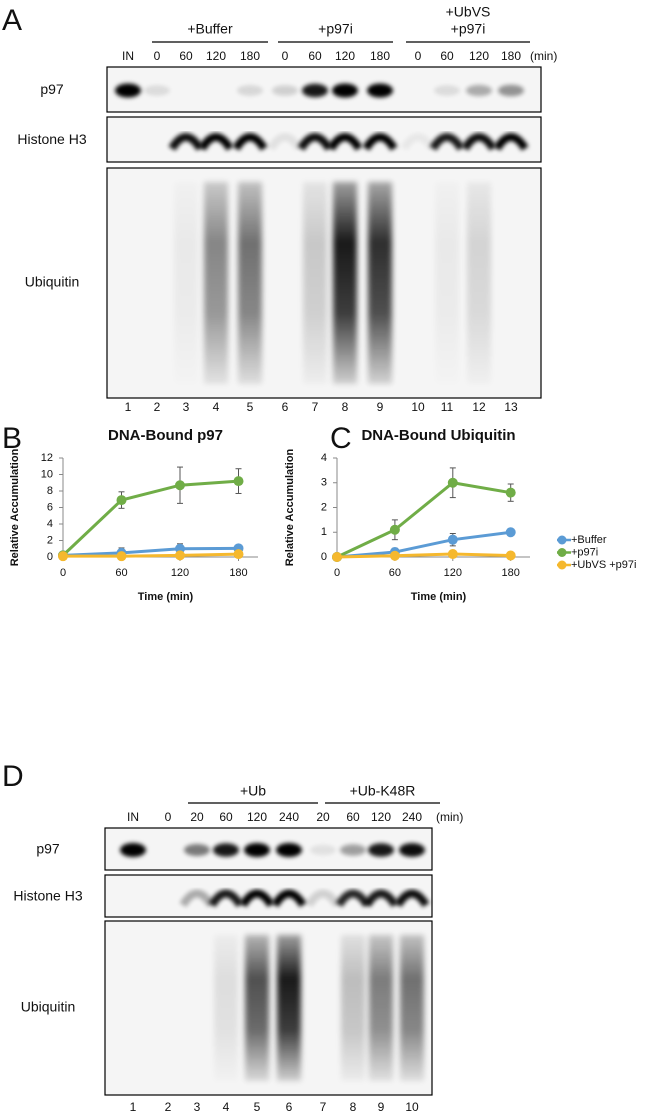 This screenshot has height=1118, width=659. I want to click on lane-number: 10, so click(412, 1107).